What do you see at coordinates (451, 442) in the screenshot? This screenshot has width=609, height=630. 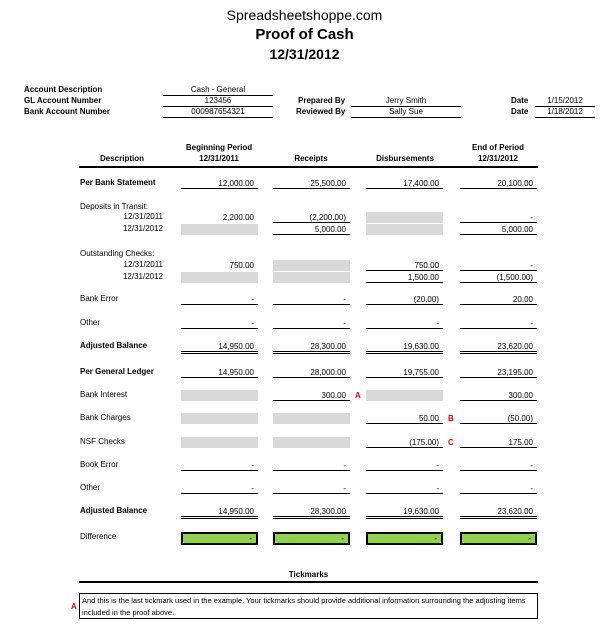 I see `tickmark-c: C` at bounding box center [451, 442].